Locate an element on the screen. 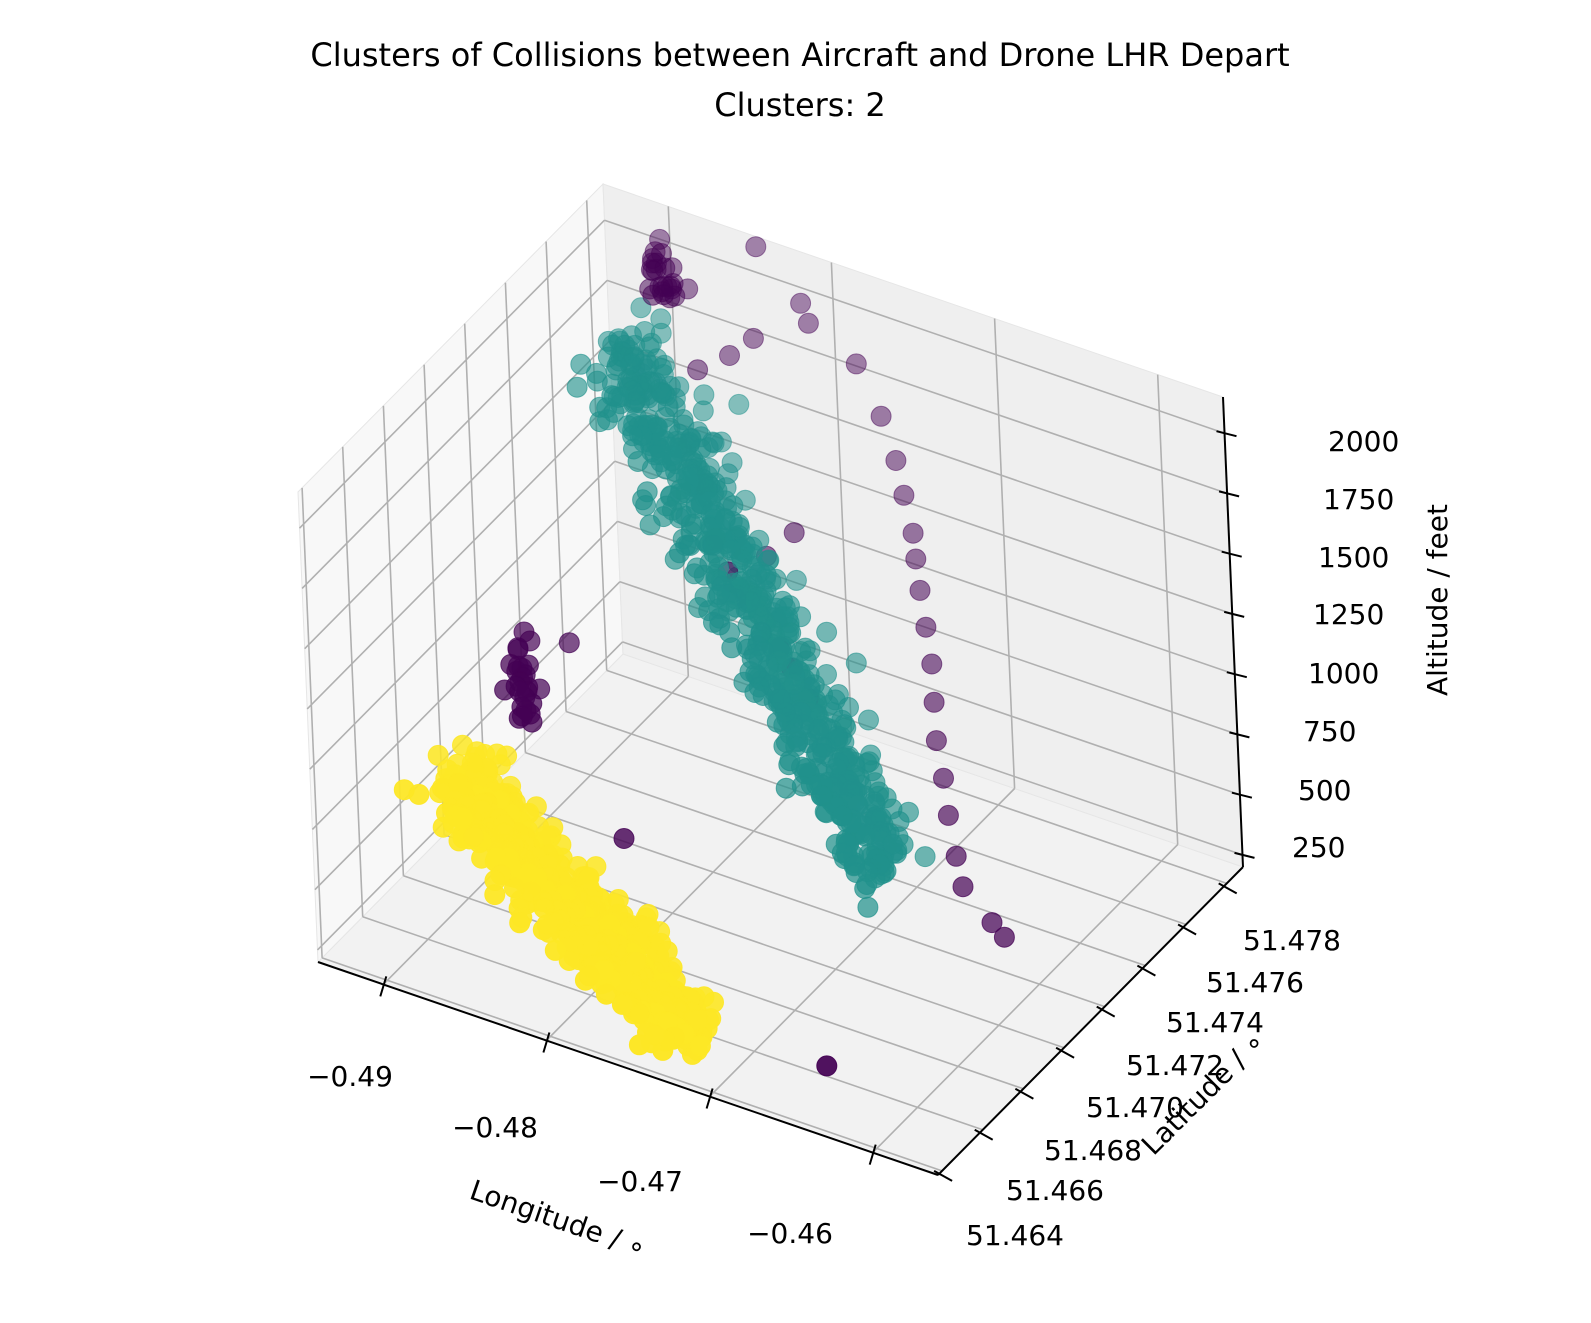 The image size is (1591, 1323). z-tick-label: 750 is located at coordinates (1329, 731).